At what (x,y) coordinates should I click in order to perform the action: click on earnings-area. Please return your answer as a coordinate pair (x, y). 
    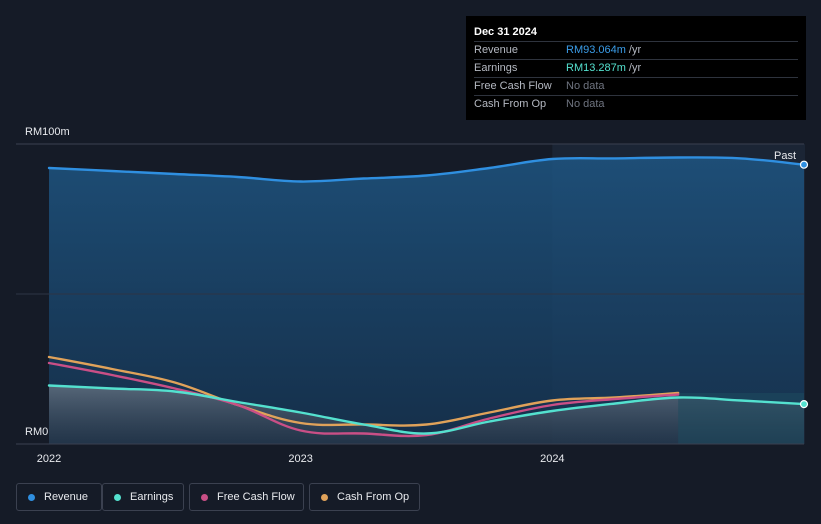
    Looking at the image, I should click on (426, 414).